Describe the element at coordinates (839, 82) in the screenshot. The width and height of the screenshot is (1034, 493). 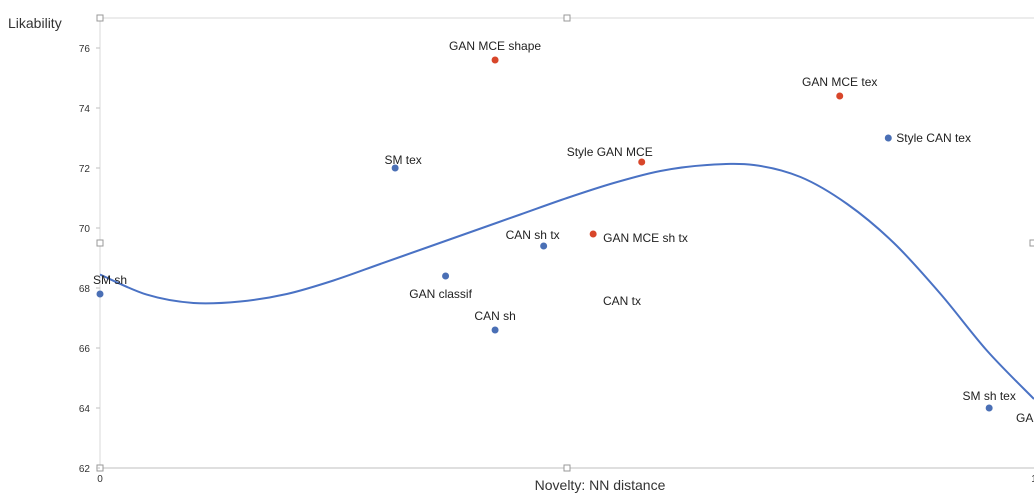
I see `point-label-gan-mce-tex: GAN MCE tex` at that location.